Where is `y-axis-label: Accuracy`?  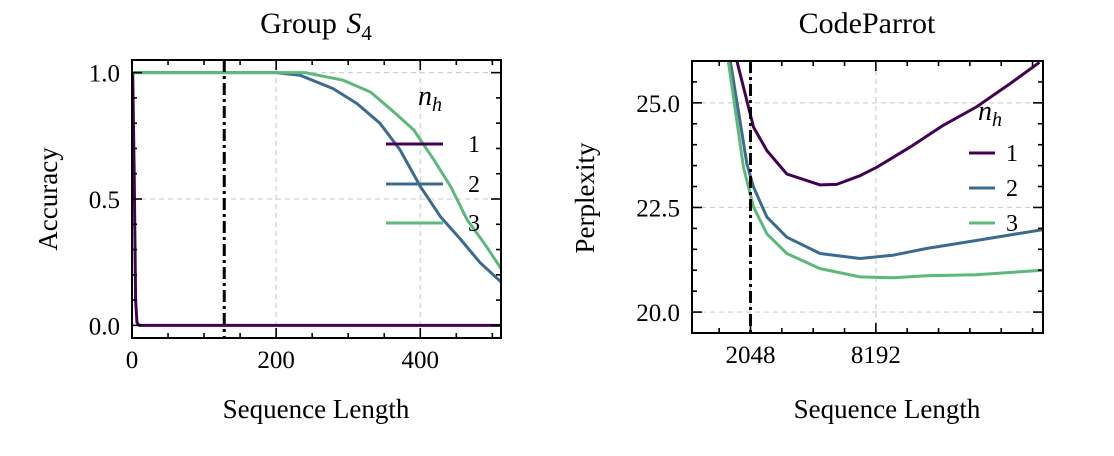
y-axis-label: Accuracy is located at coordinates (48, 199).